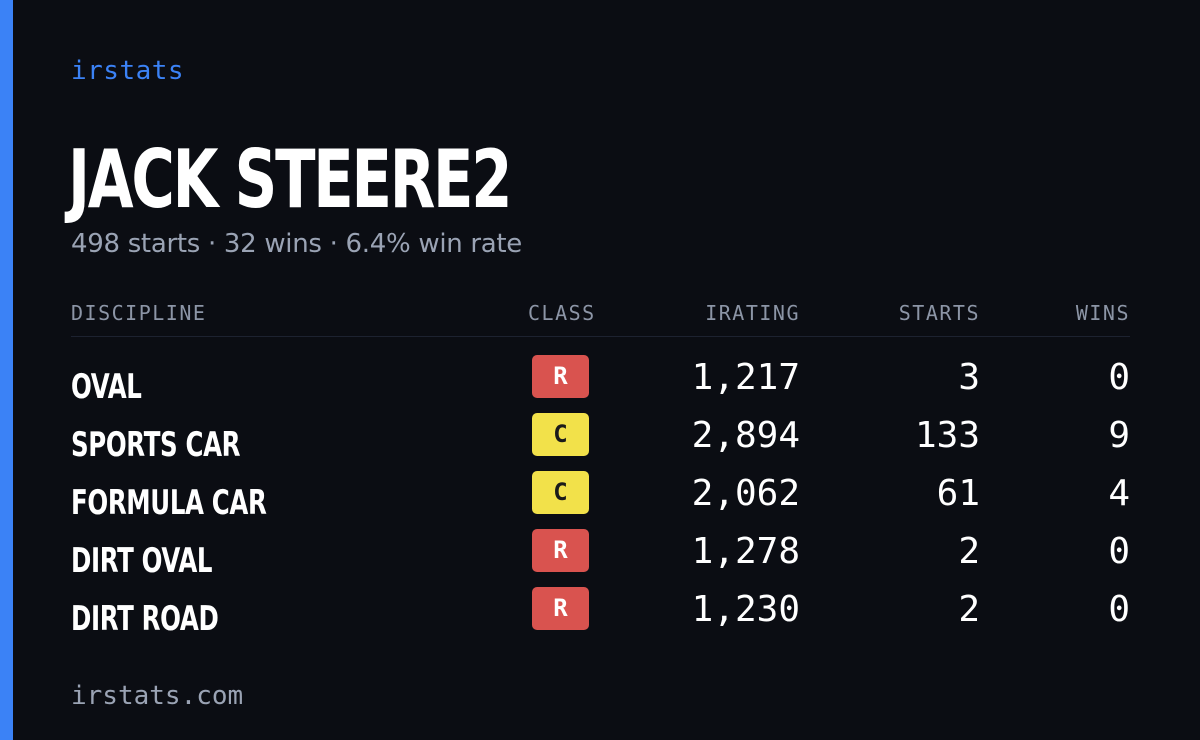 This screenshot has width=1200, height=740. Describe the element at coordinates (156, 445) in the screenshot. I see `discipline-name: SPORTS CAR` at that location.